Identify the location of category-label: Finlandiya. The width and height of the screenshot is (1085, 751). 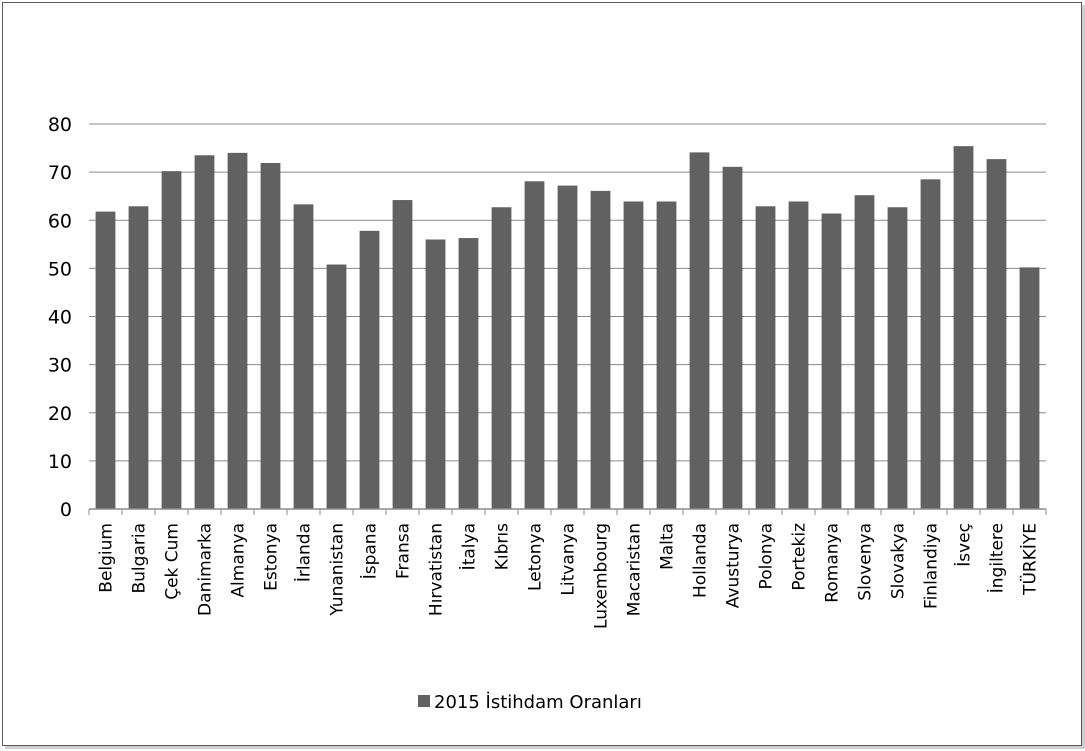
(932, 566).